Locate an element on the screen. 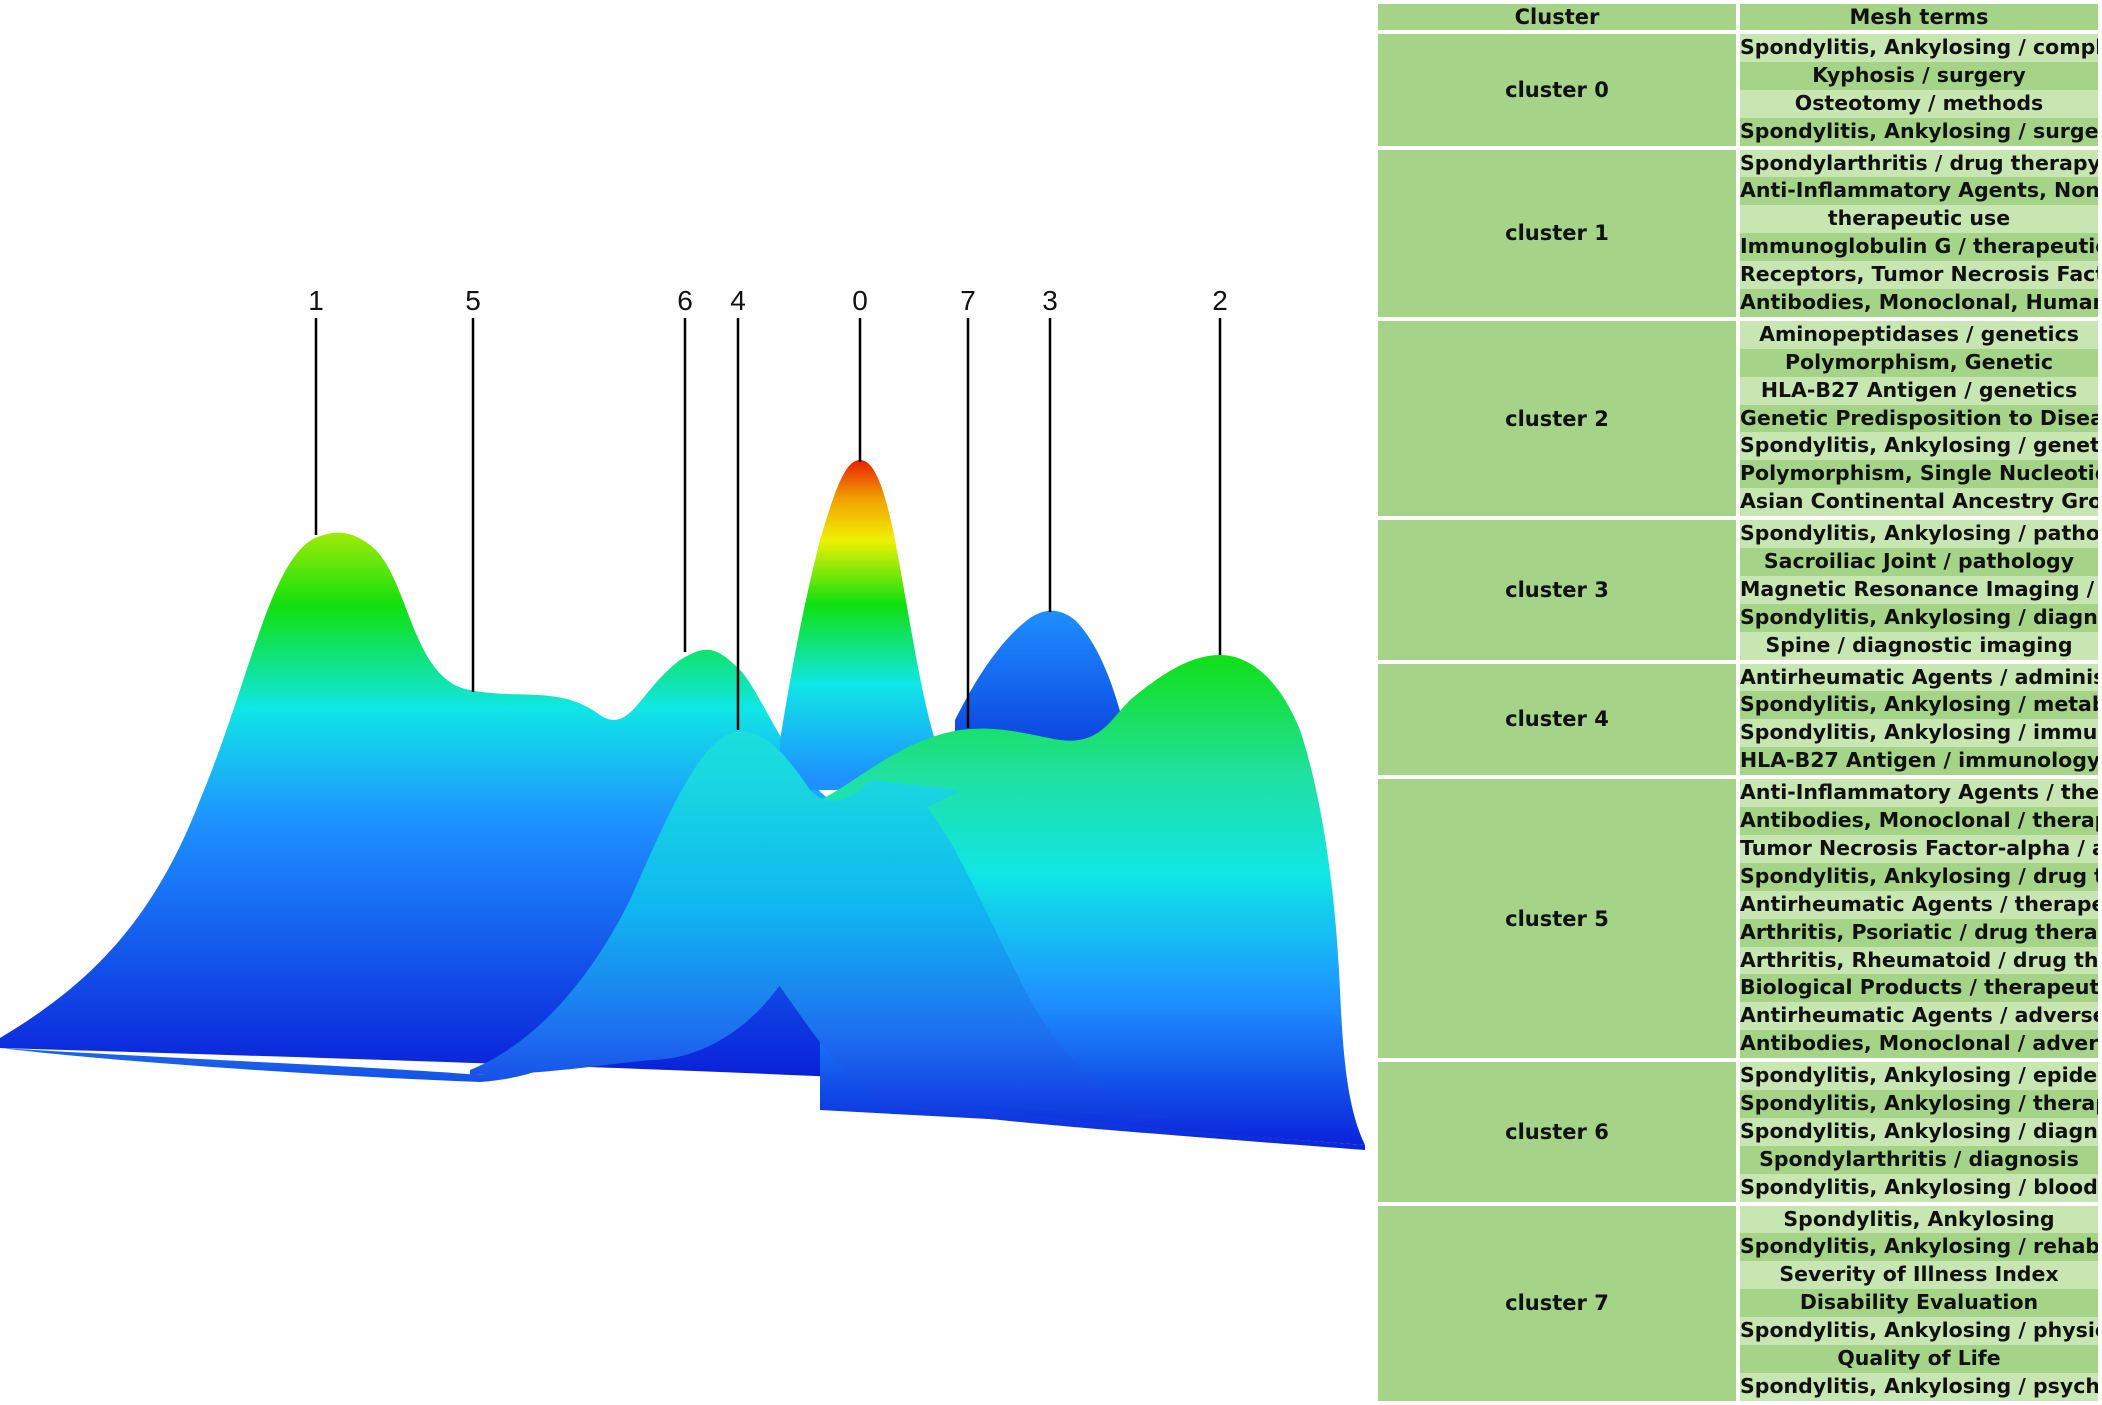 The image size is (2102, 1405). mesh-term: Spondylitis, Ankylosing / blood is located at coordinates (1919, 1187).